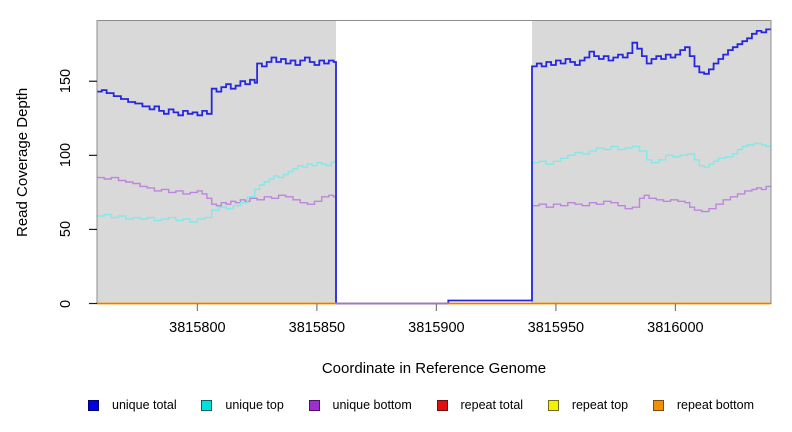 The image size is (792, 432). Describe the element at coordinates (66, 303) in the screenshot. I see `y-tick-label: 0` at that location.